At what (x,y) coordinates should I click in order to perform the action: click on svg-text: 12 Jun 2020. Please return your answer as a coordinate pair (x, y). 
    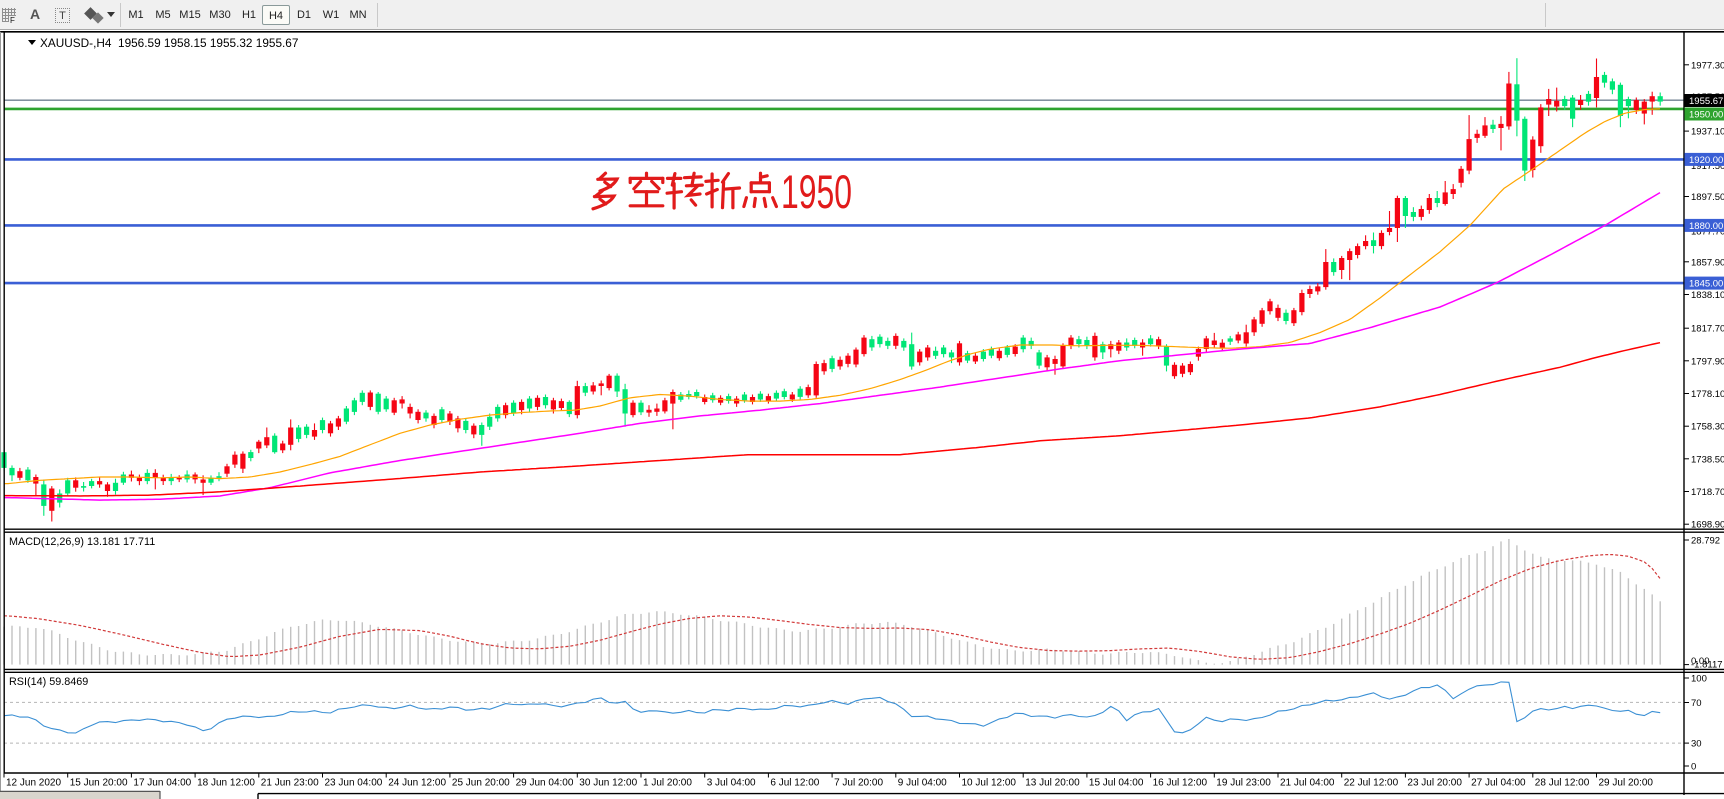
    Looking at the image, I should click on (33, 783).